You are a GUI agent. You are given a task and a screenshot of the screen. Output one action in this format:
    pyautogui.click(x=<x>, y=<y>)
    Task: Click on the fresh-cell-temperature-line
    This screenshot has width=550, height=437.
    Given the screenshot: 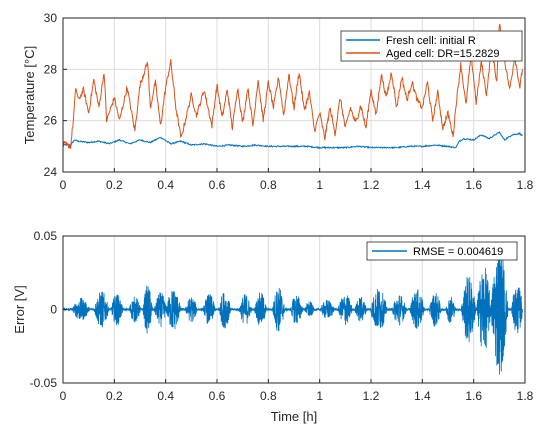 What is the action you would take?
    pyautogui.click(x=292, y=140)
    